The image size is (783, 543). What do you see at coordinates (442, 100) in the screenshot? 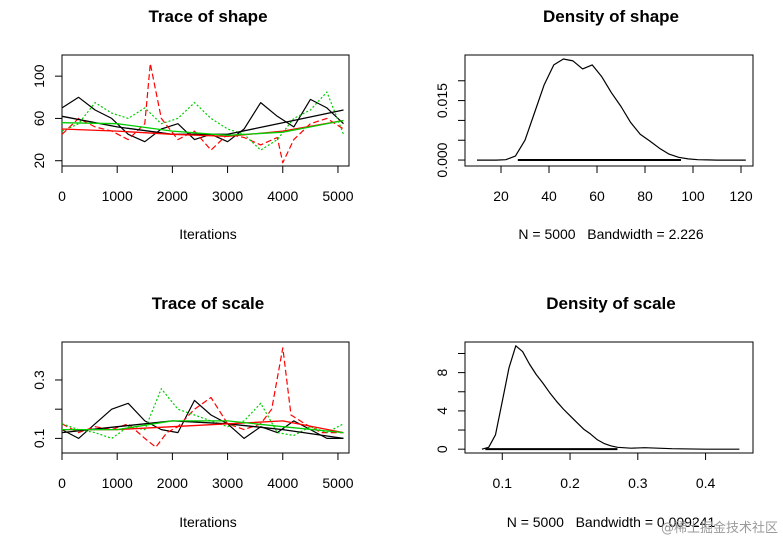
I see `y-tick-label: 0.015` at bounding box center [442, 100].